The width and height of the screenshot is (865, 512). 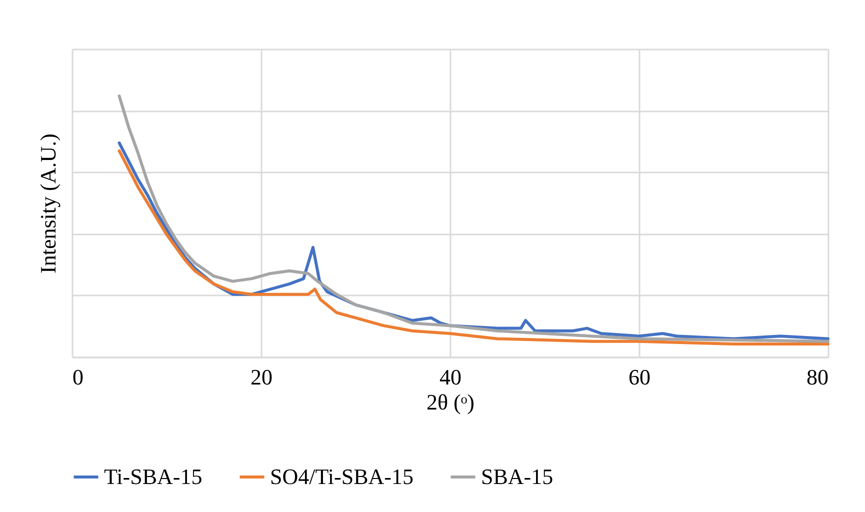 I want to click on x-tick-label: 40, so click(x=451, y=377).